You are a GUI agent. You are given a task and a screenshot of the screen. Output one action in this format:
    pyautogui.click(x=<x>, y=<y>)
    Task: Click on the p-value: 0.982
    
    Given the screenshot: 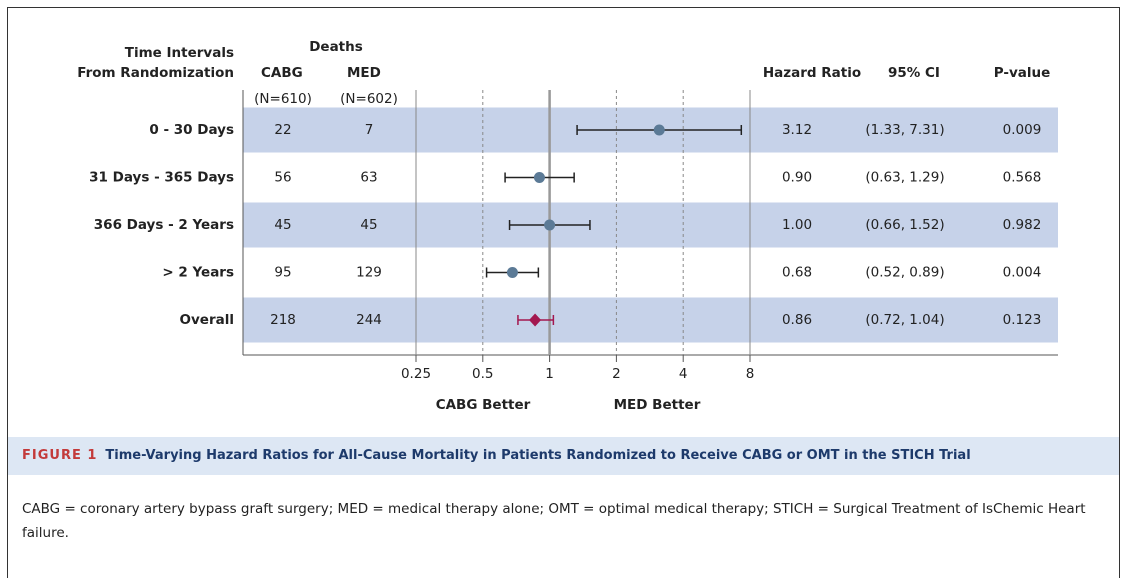 What is the action you would take?
    pyautogui.click(x=1022, y=225)
    